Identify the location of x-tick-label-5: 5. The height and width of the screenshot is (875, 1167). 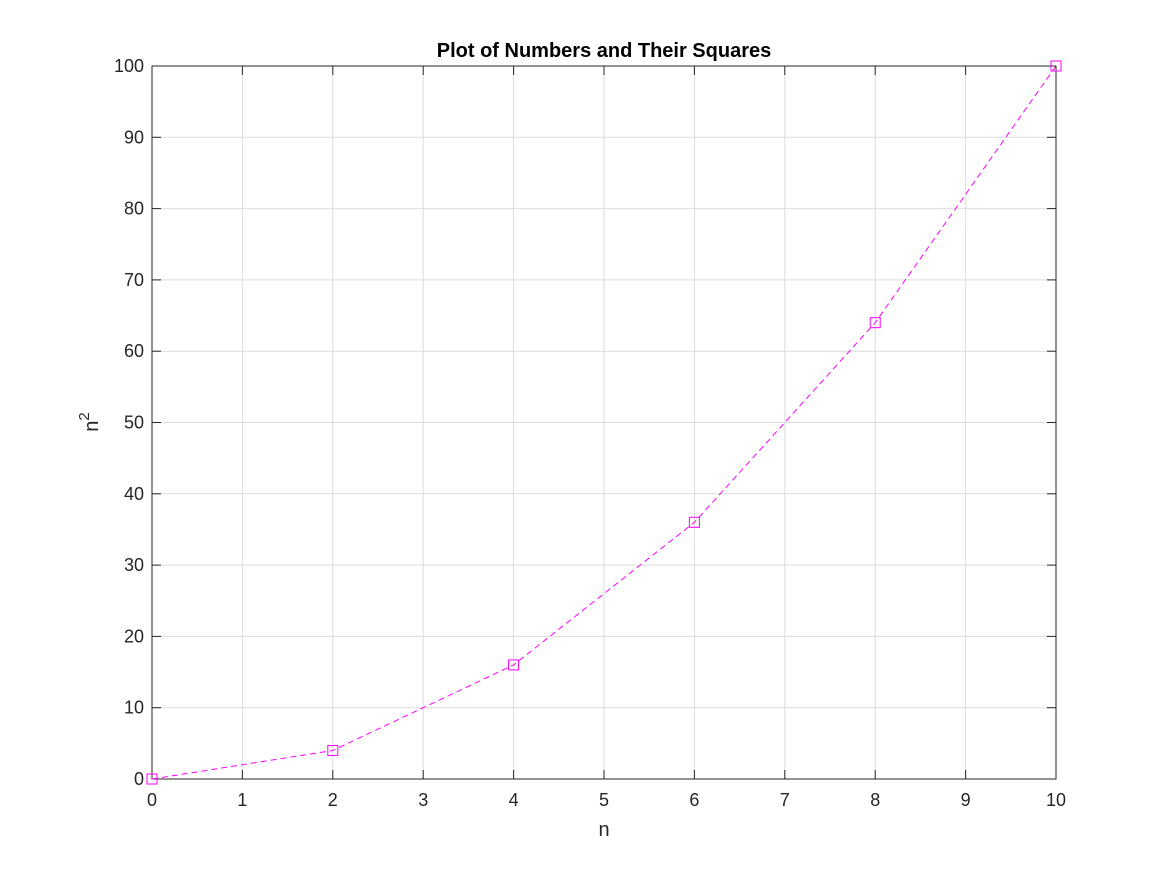
(604, 800).